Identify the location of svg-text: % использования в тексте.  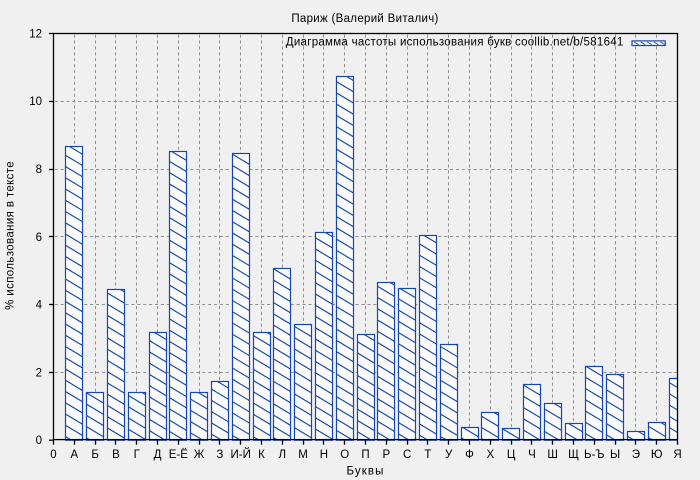
(11, 235).